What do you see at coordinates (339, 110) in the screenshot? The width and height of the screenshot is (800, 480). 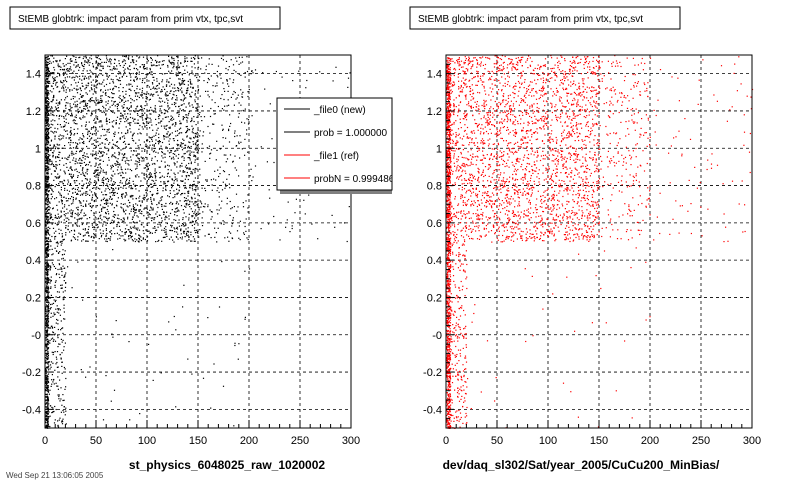 I see `legend-entry-label: _file0 (new)` at bounding box center [339, 110].